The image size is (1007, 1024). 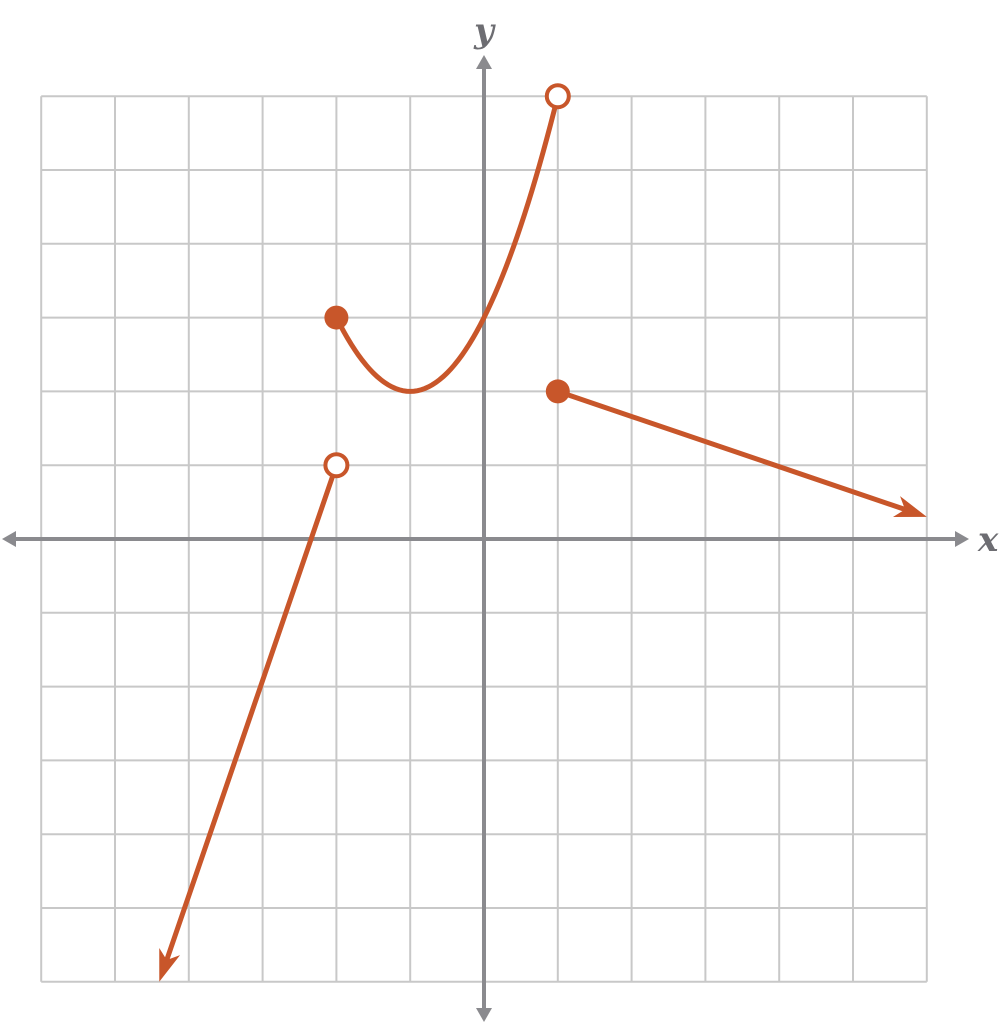 I want to click on x-axis-left-arrow, so click(x=9, y=539).